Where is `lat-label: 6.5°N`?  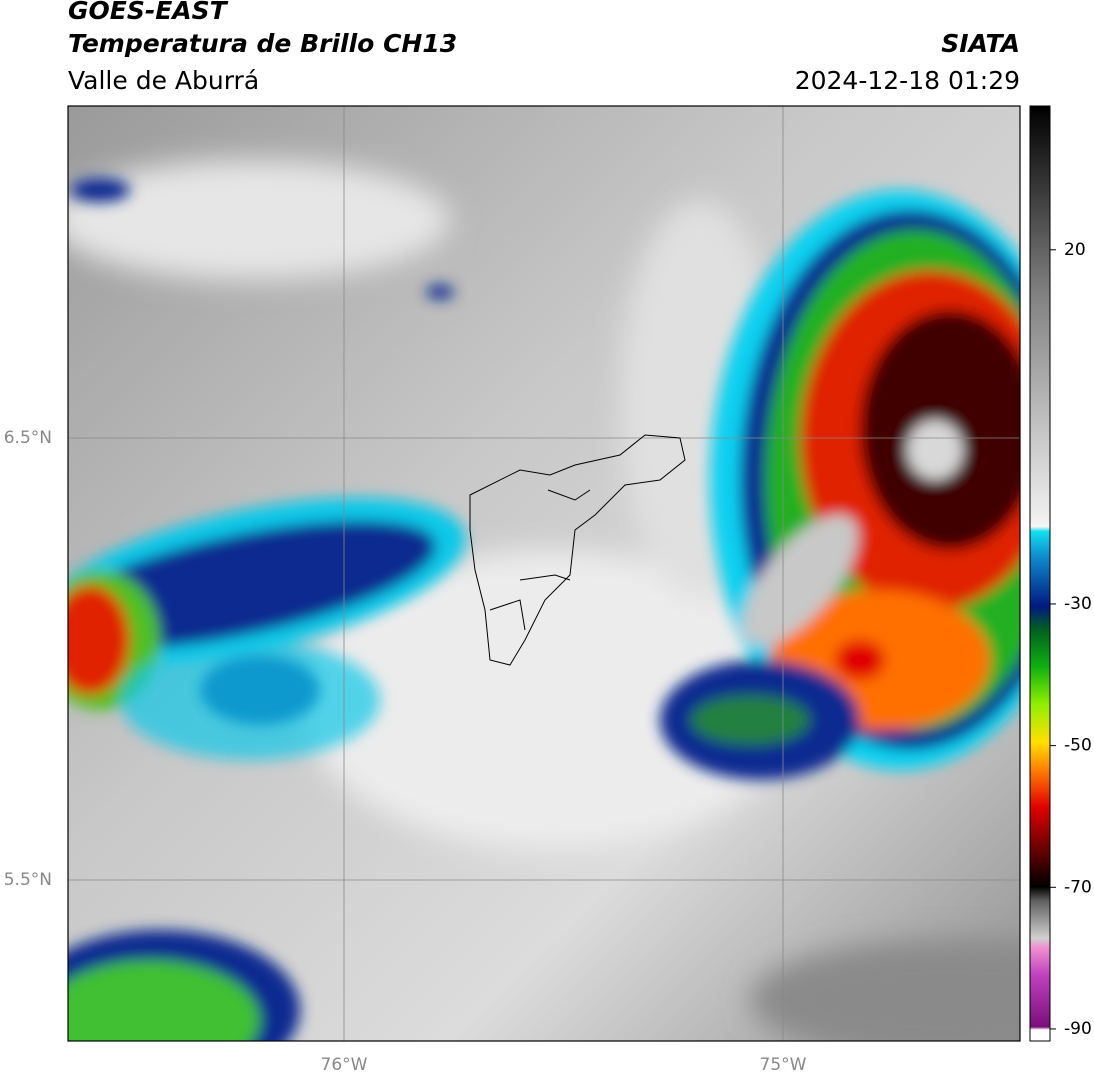
lat-label: 6.5°N is located at coordinates (28, 438).